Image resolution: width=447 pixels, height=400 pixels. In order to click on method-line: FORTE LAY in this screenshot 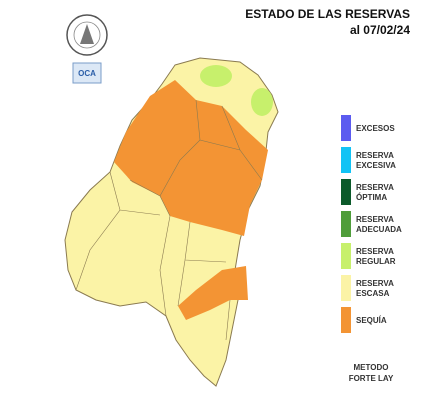, I will do `click(371, 378)`.